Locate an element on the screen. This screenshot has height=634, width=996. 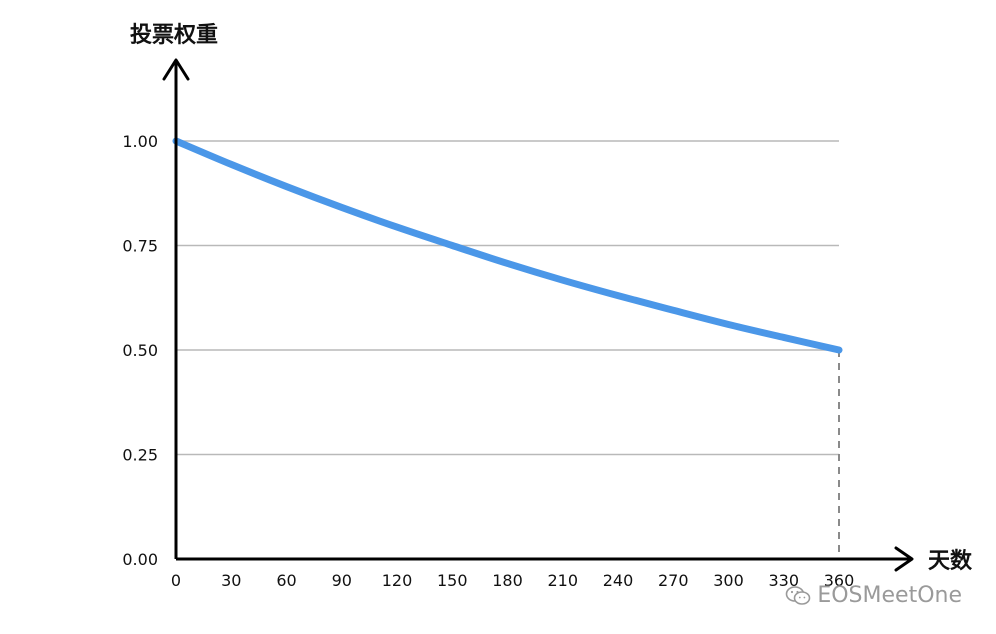
watermark-text: EOSMeetOne is located at coordinates (889, 595).